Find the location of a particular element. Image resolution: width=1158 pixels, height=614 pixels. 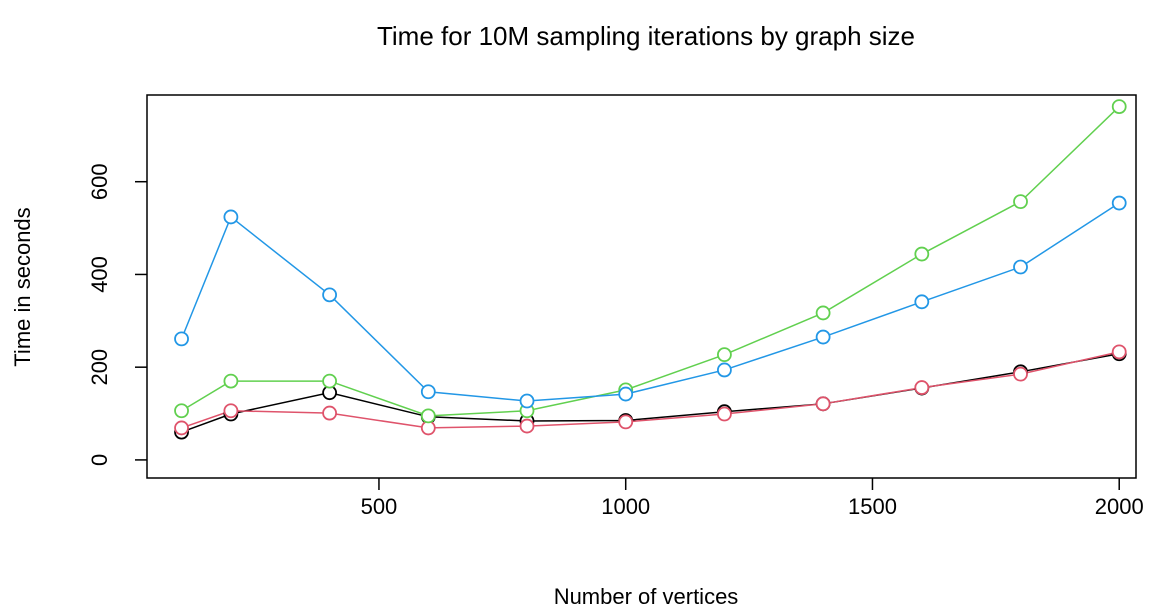

x-tick-label: 500 is located at coordinates (379, 506).